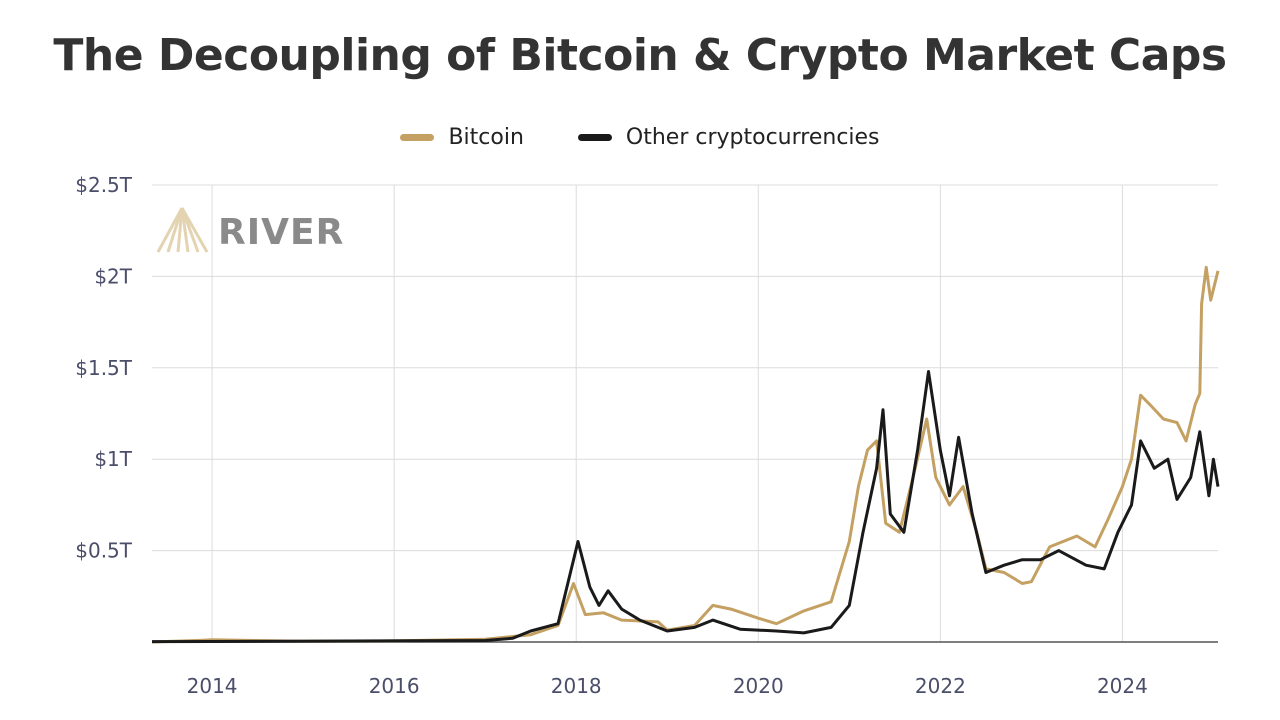 The width and height of the screenshot is (1280, 720). Describe the element at coordinates (394, 686) in the screenshot. I see `x-tick-label: 2016` at that location.